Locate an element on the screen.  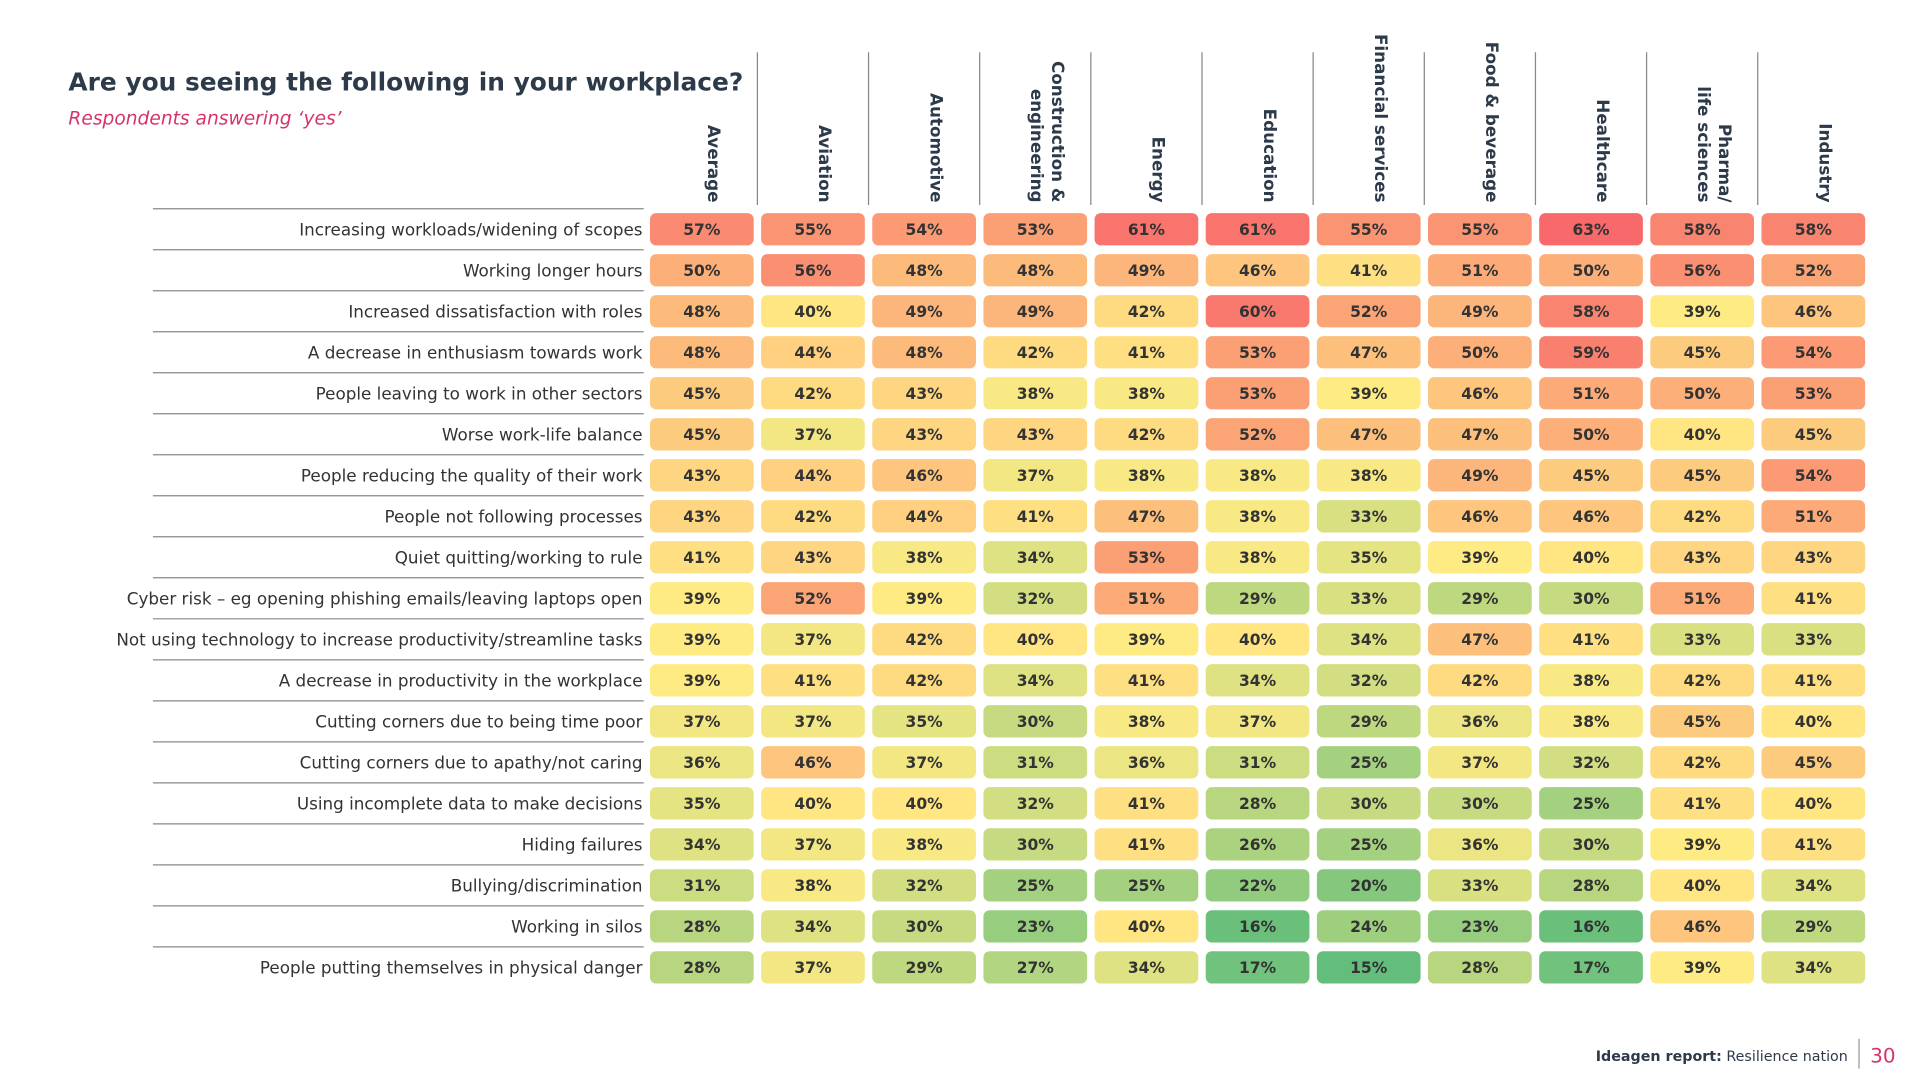
cell-label: 49% is located at coordinates (1036, 312).